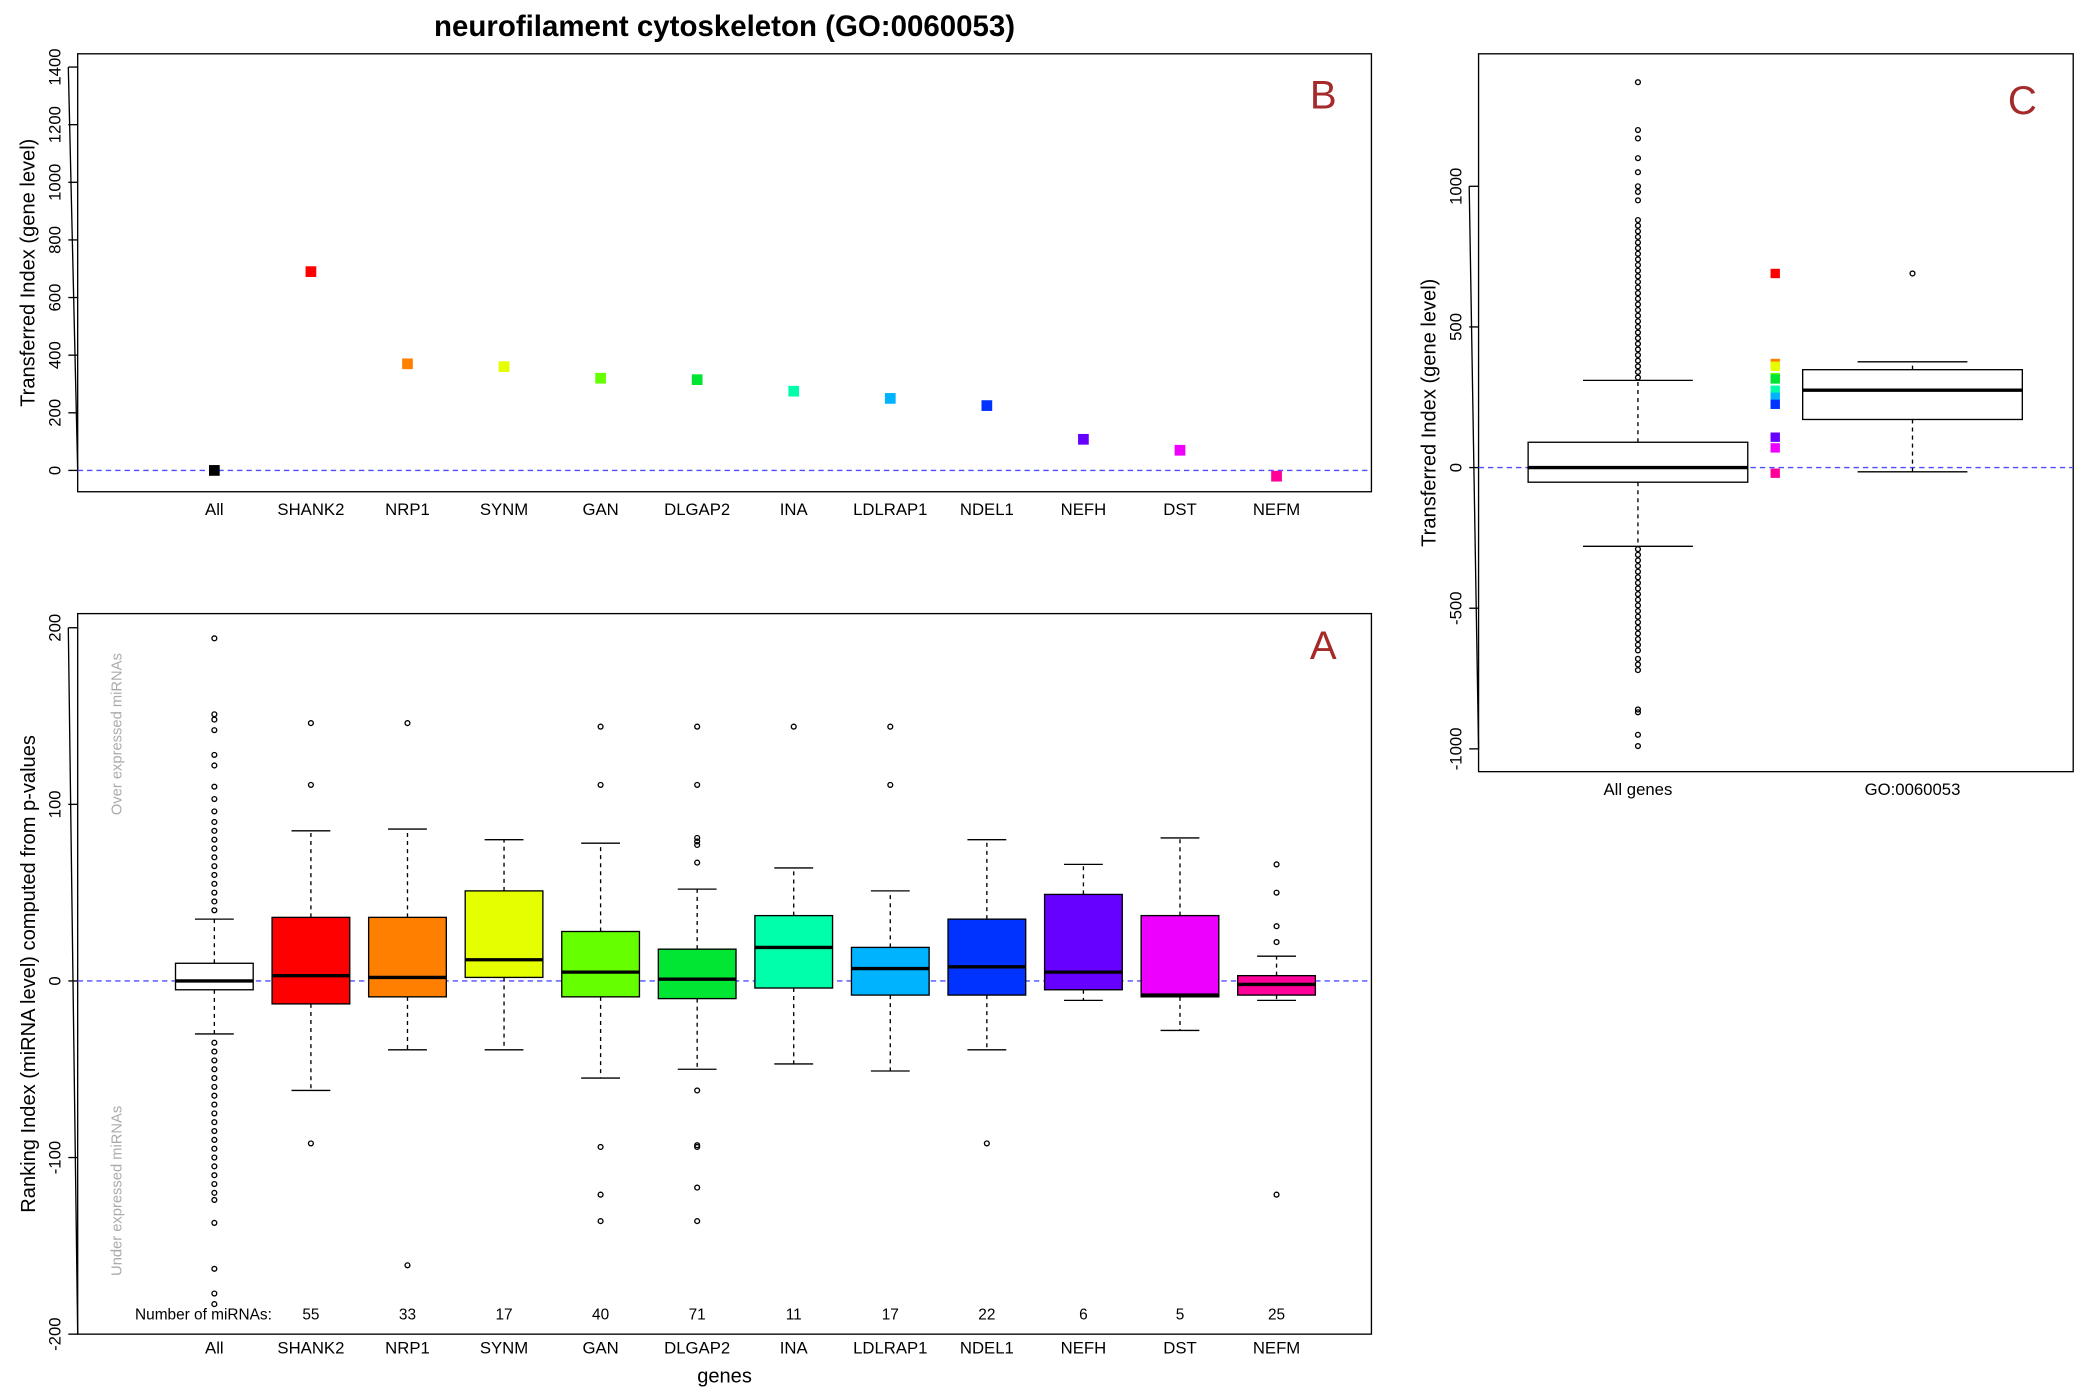 The height and width of the screenshot is (1400, 2100). I want to click on y-tick-label: 800, so click(55, 240).